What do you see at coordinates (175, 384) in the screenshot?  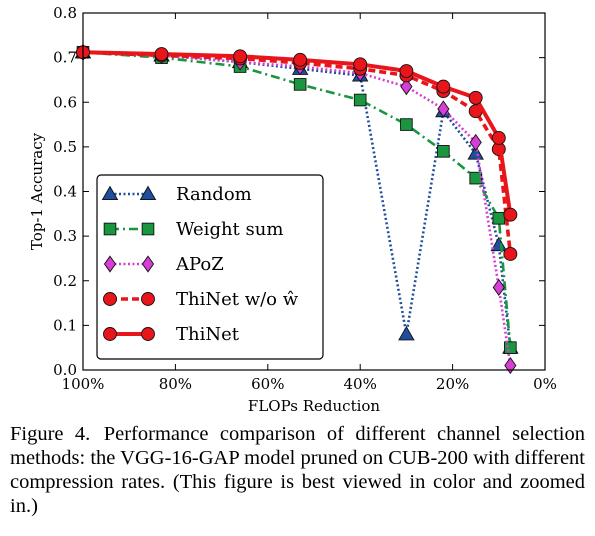 I see `x-tick-label: 80%` at bounding box center [175, 384].